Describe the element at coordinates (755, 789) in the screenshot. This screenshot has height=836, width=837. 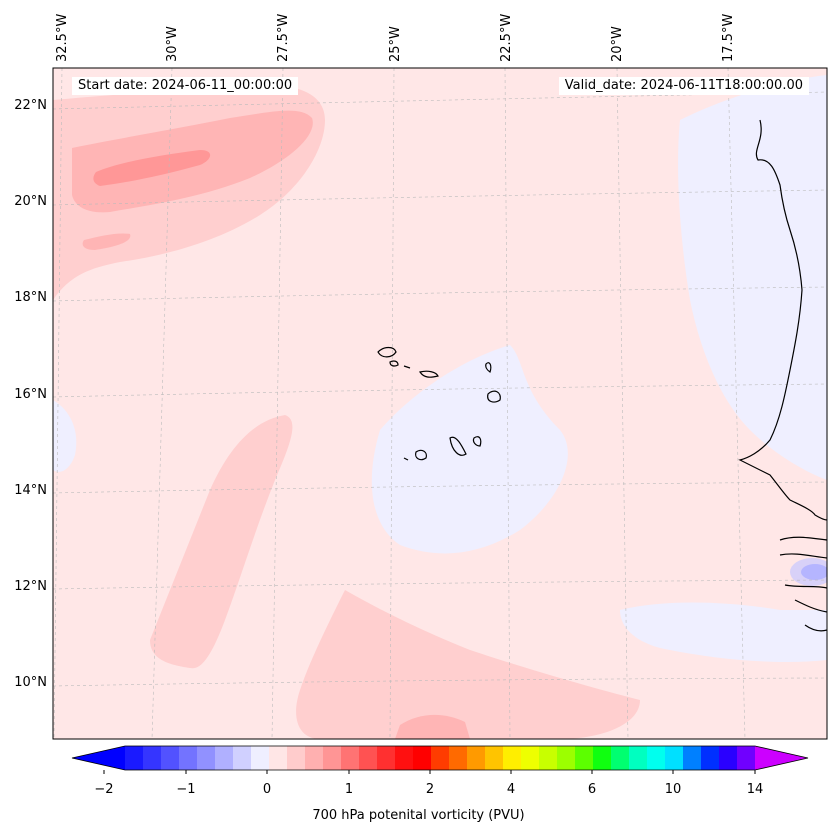
I see `colorbar-tick-label: 14` at that location.